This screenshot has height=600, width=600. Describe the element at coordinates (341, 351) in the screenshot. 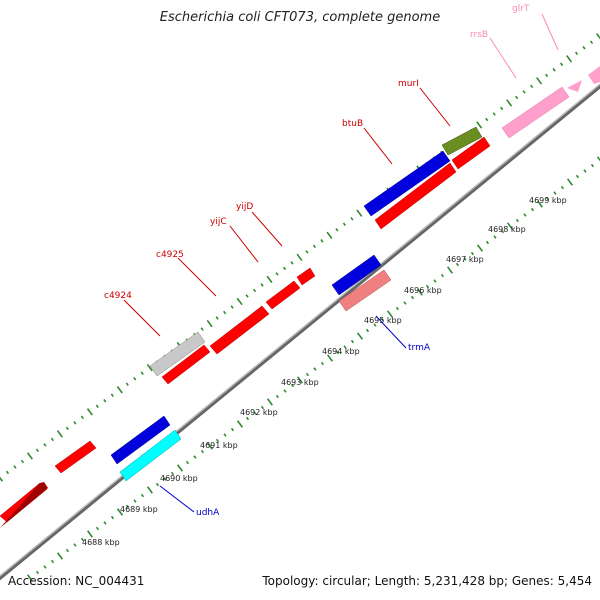

I see `scale-label: 4694 kbp` at that location.